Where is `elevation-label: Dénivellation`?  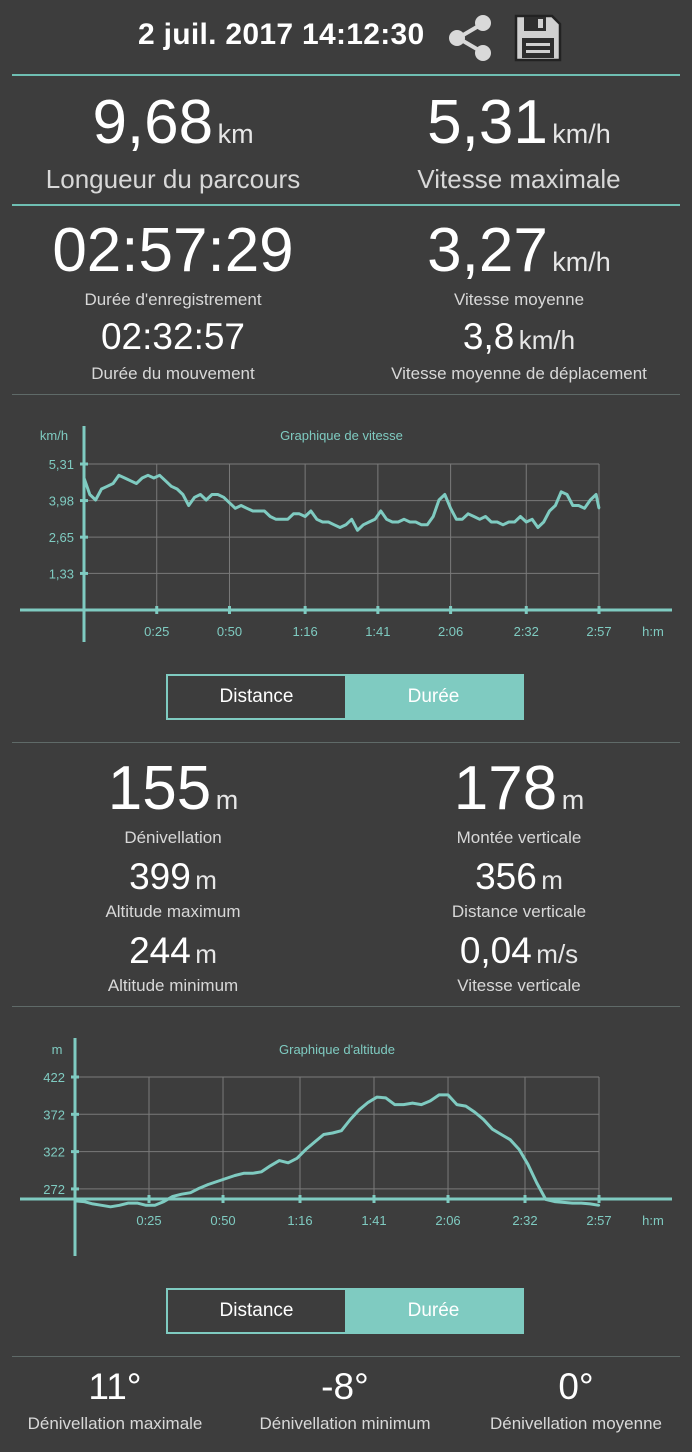 elevation-label: Dénivellation is located at coordinates (173, 837).